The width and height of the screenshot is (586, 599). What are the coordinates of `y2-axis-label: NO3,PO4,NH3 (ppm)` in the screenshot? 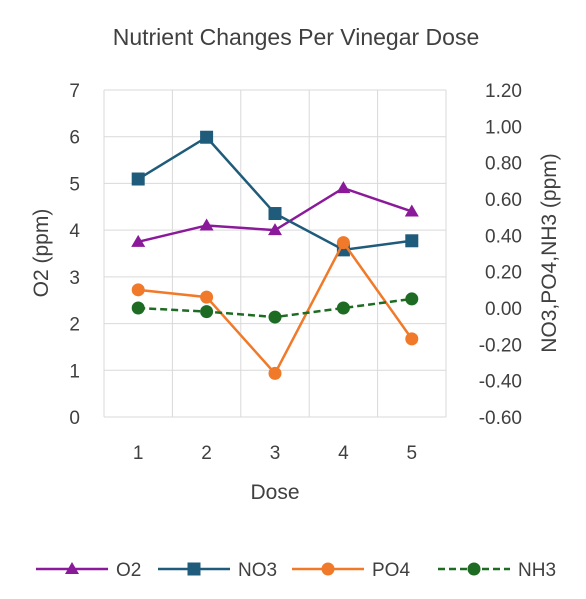 It's located at (549, 253).